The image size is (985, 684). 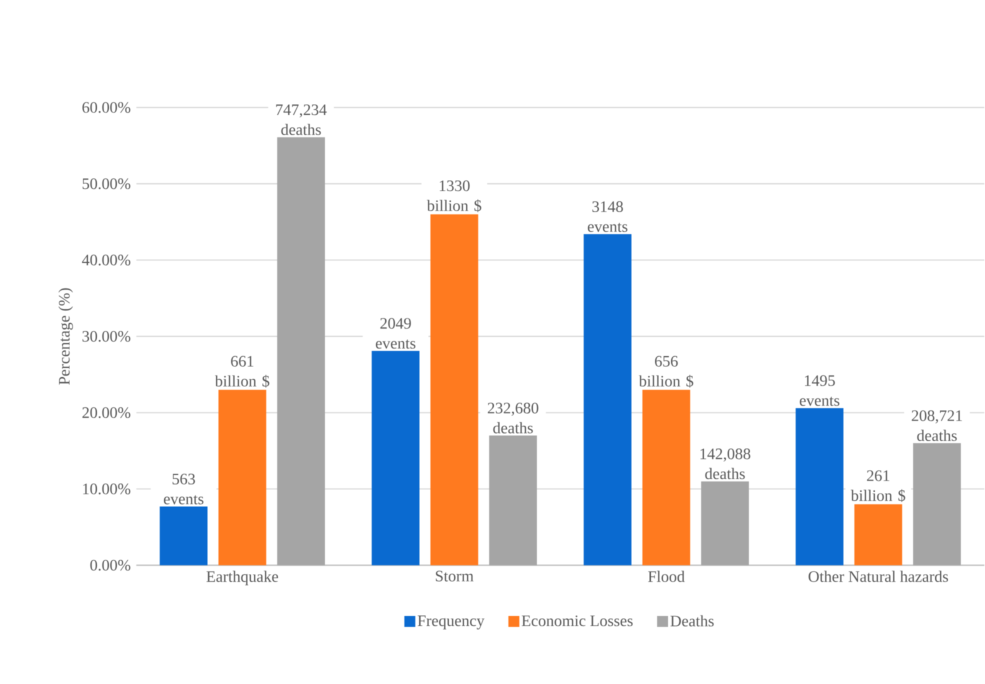 I want to click on y-tick-label: 0.00%, so click(x=110, y=565).